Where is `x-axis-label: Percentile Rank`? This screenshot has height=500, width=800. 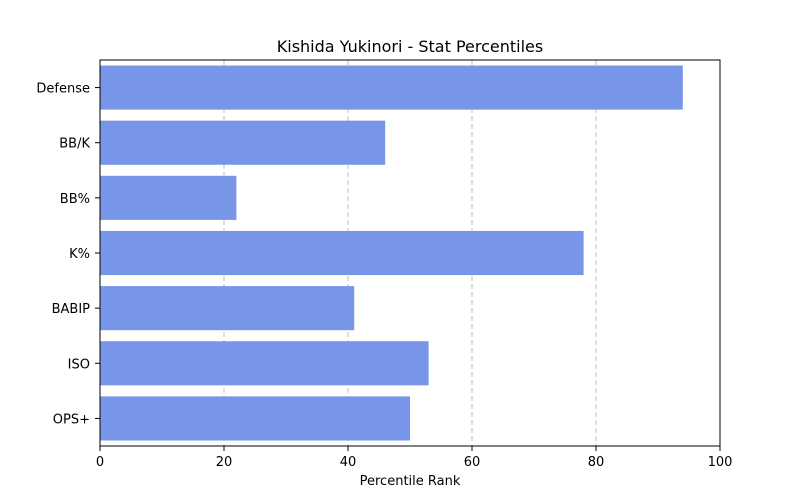 x-axis-label: Percentile Rank is located at coordinates (410, 481).